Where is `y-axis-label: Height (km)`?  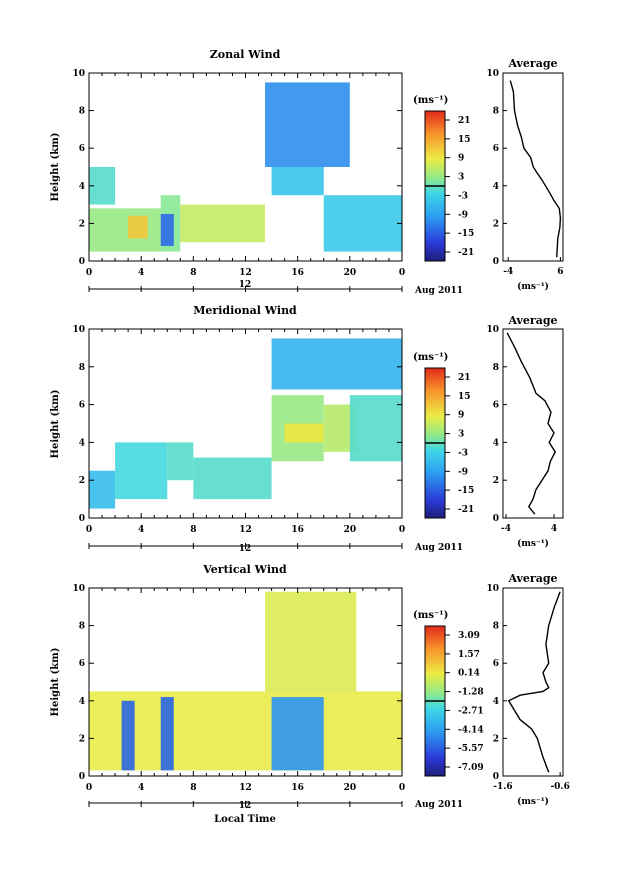
y-axis-label: Height (km) is located at coordinates (55, 167).